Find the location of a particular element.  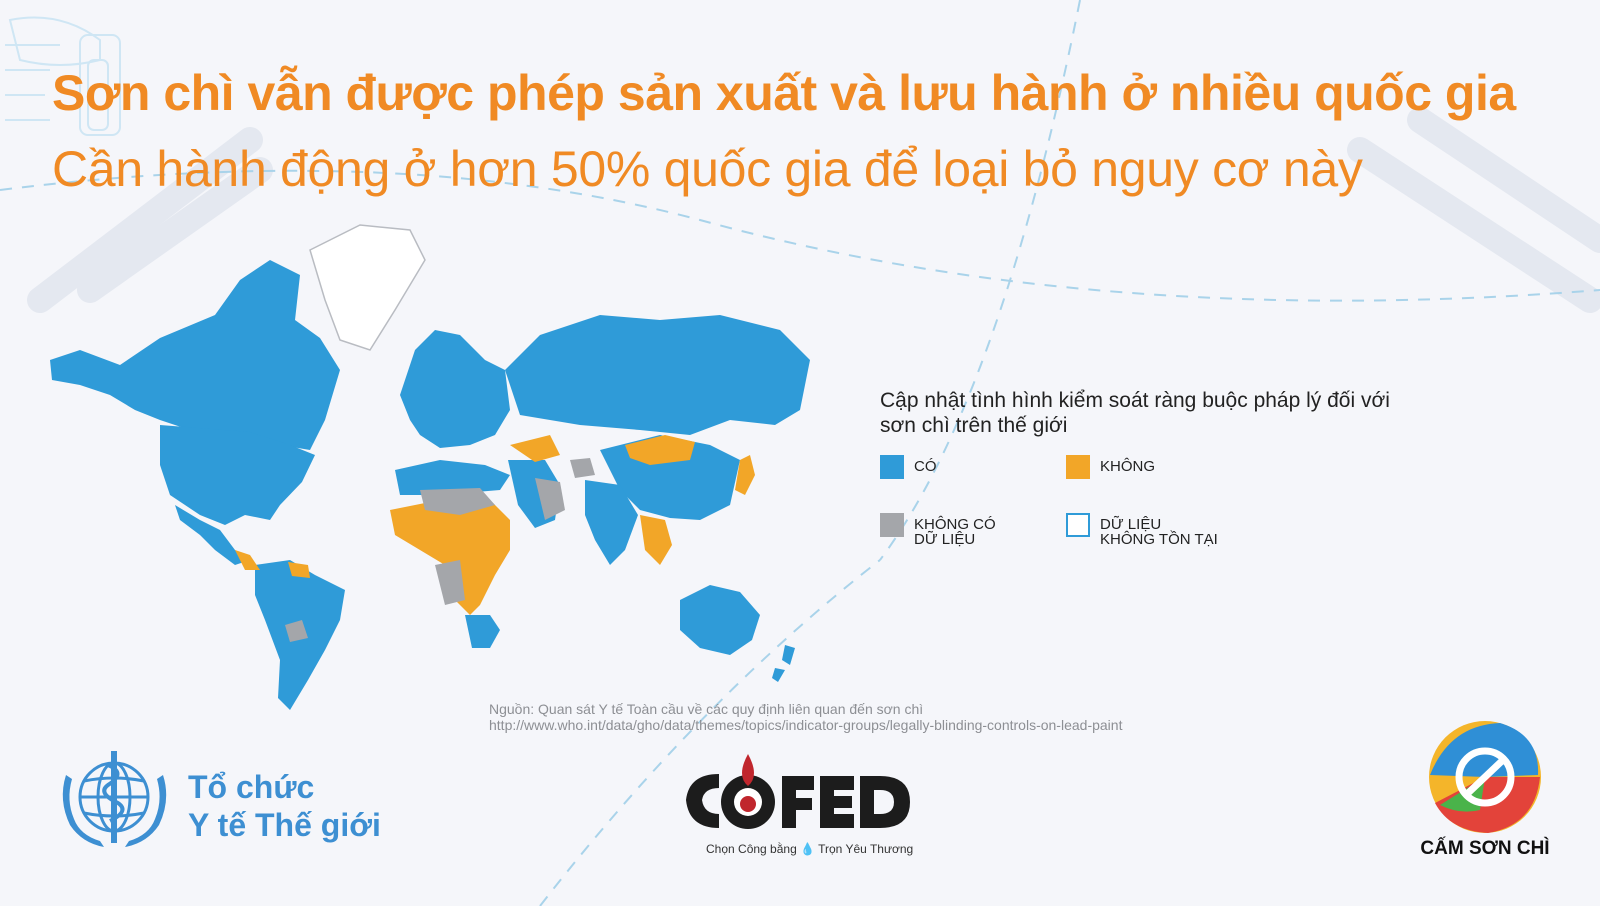

legend-item-no-data: KHÔNG CÓ DỮ LIỆU is located at coordinates (938, 530).